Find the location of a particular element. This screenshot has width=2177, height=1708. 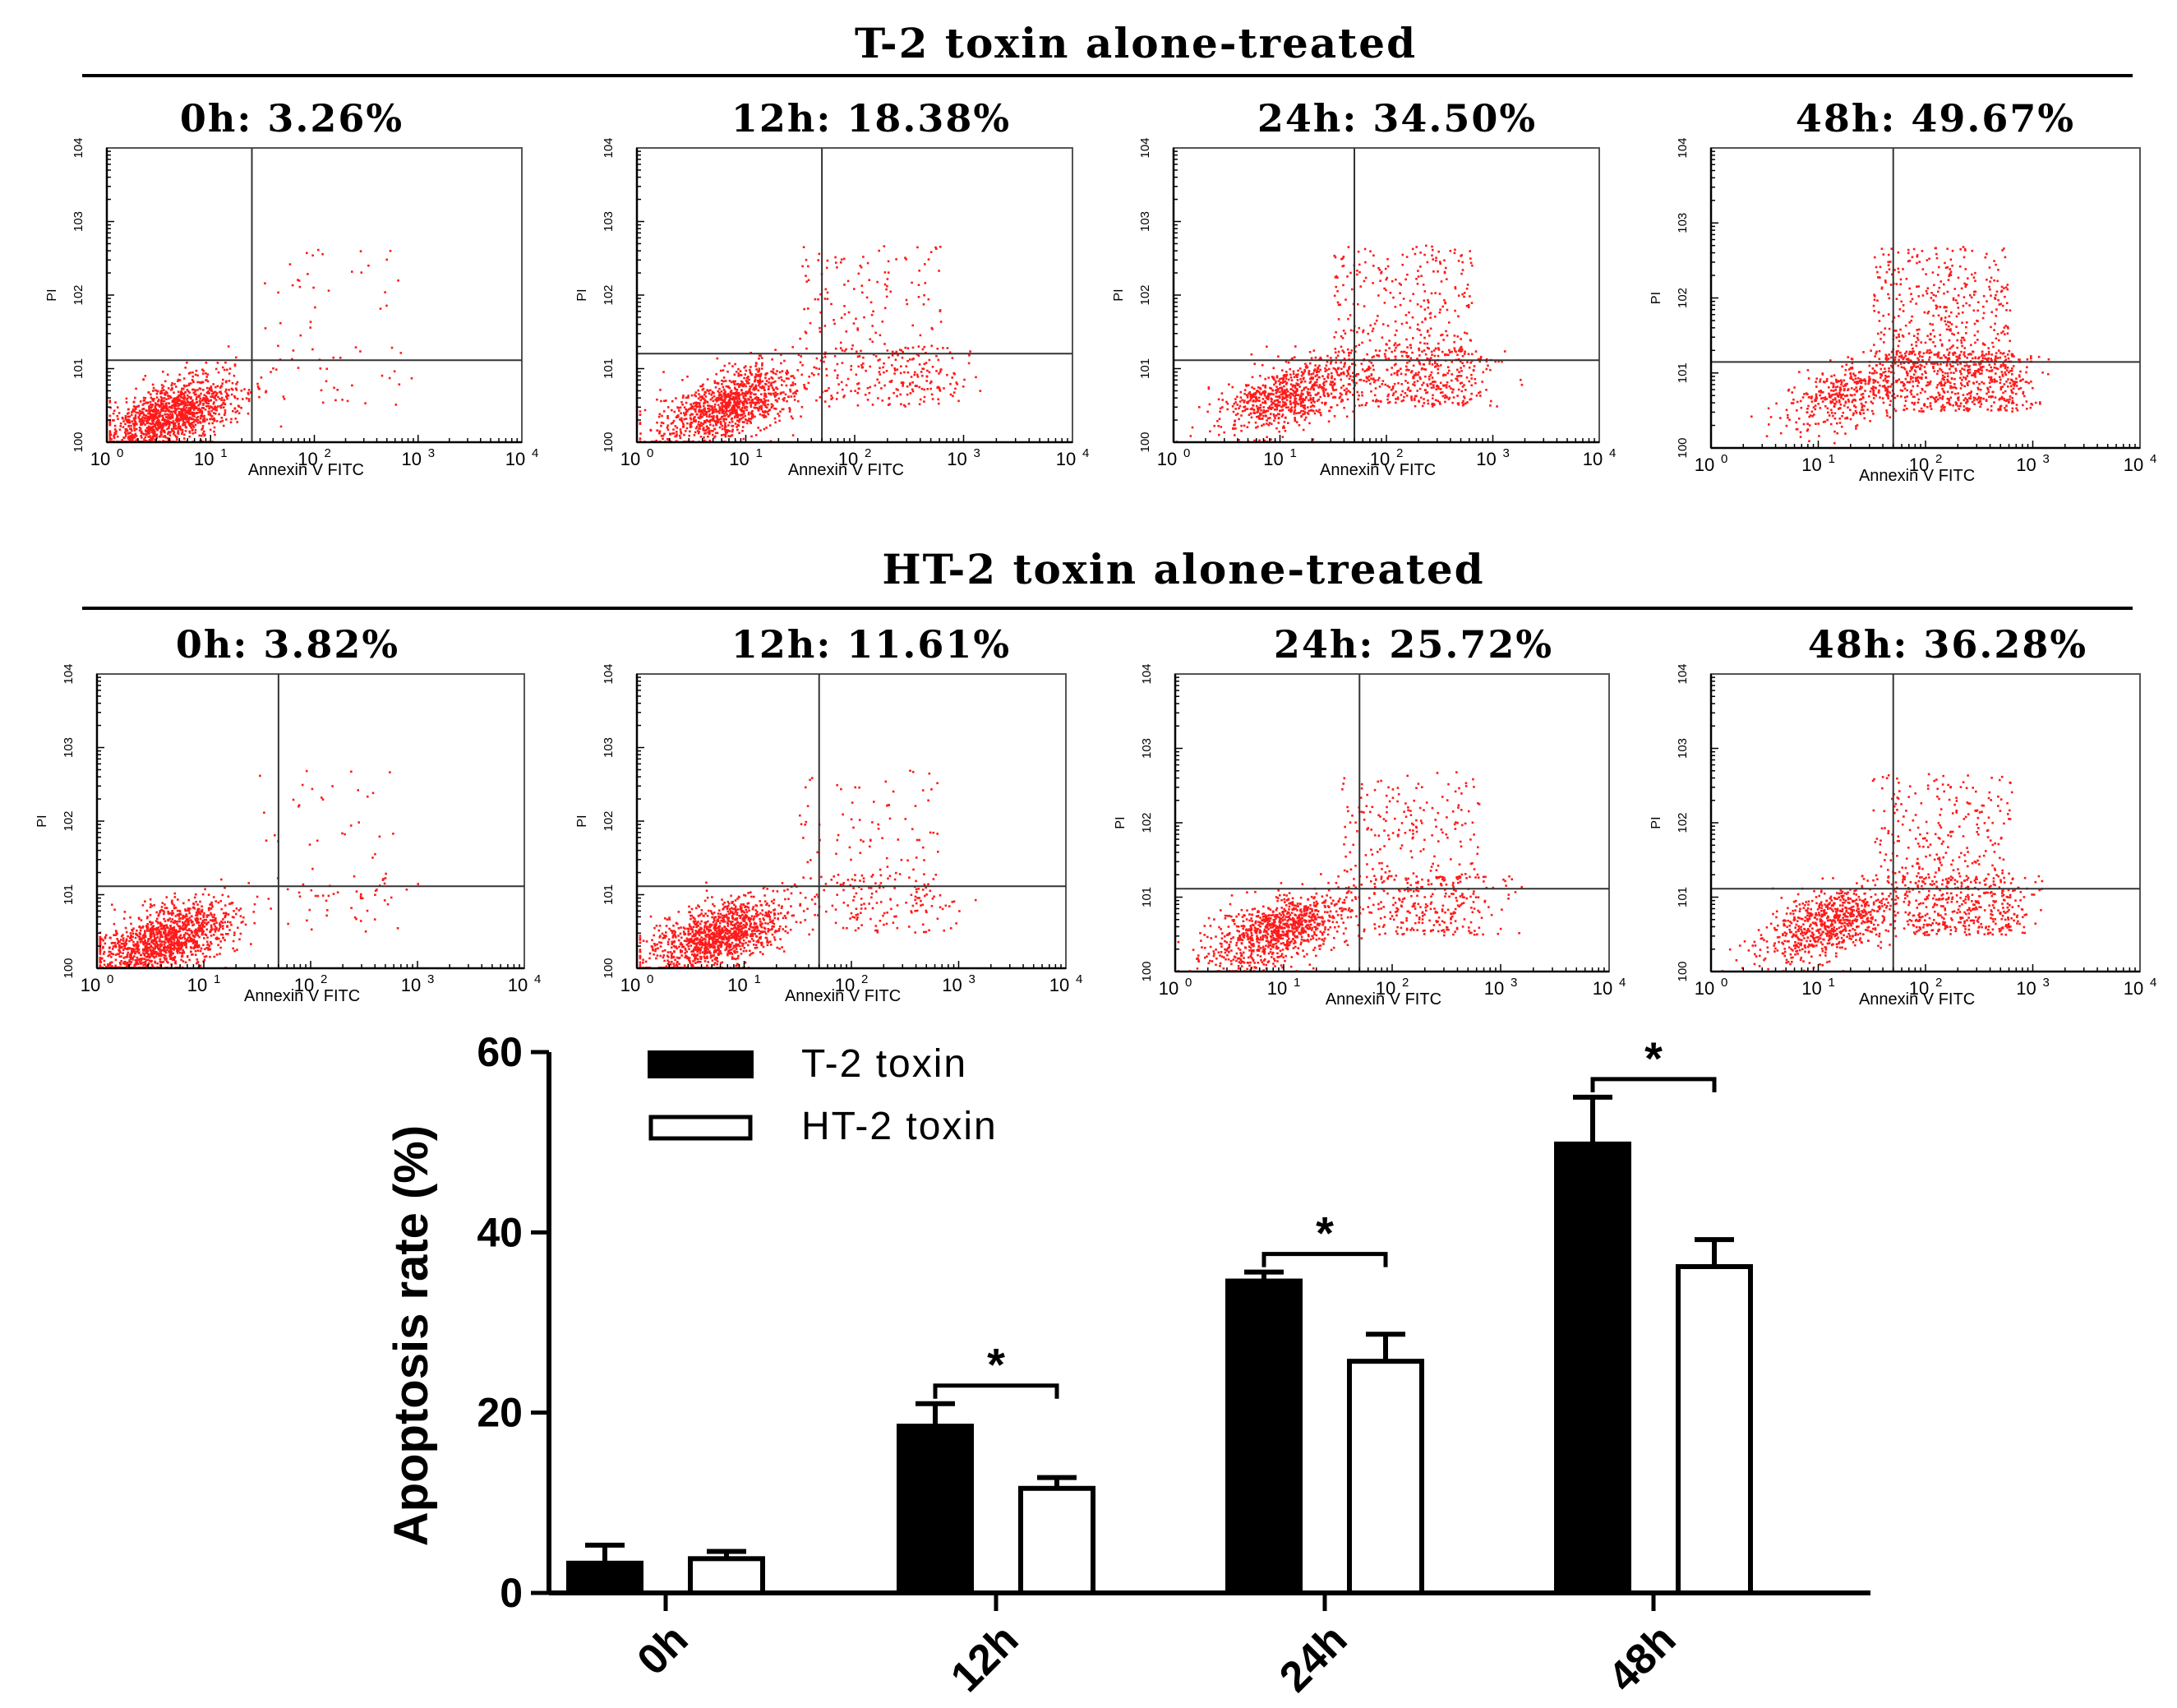

flow-x-tick-exponent: 1 is located at coordinates (223, 453).